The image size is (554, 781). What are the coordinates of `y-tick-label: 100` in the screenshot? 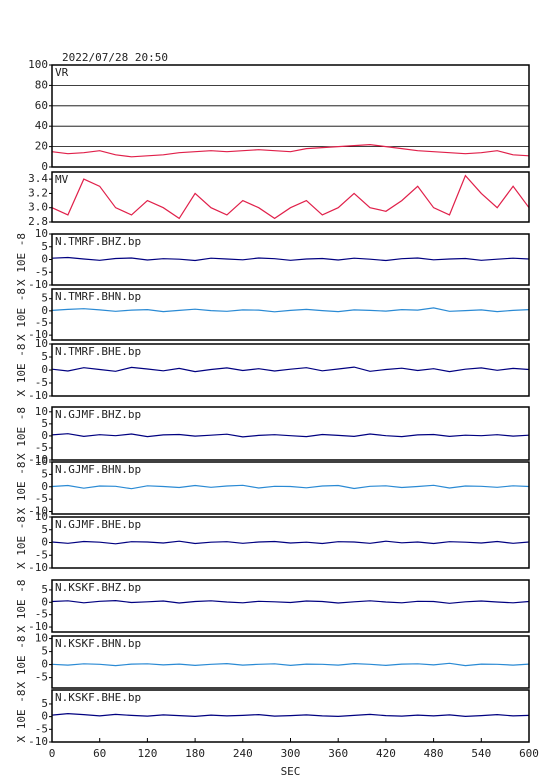 It's located at (38, 64).